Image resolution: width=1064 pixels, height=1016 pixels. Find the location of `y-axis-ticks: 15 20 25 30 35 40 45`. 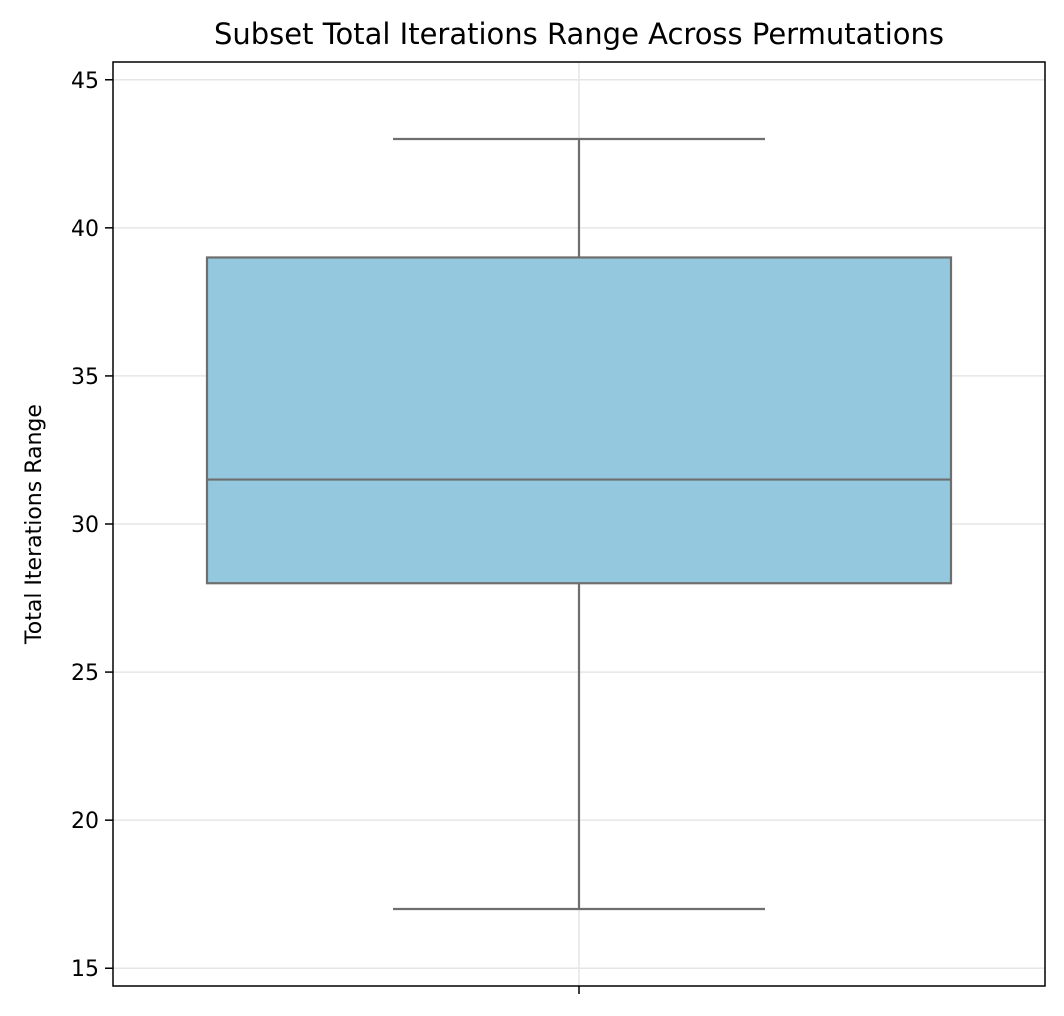

y-axis-ticks: 15 20 25 30 35 40 45 is located at coordinates (92, 525).